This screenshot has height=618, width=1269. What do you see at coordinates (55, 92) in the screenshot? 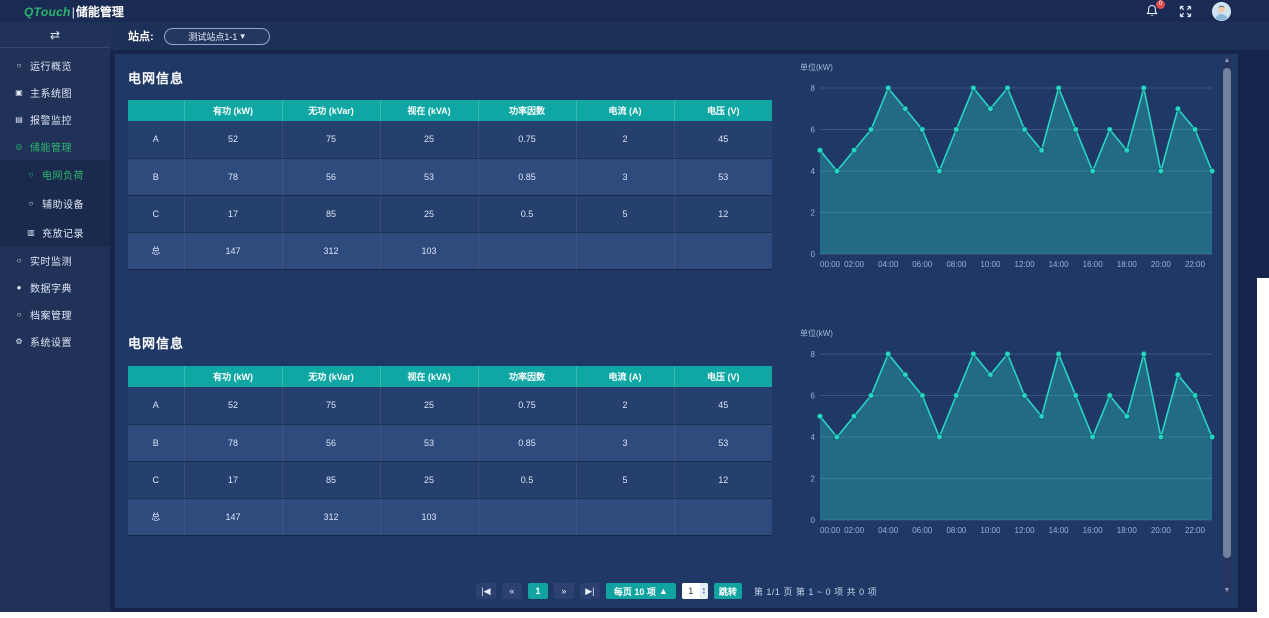
I see `sidebar-item-1: ▣ 主系统图` at bounding box center [55, 92].